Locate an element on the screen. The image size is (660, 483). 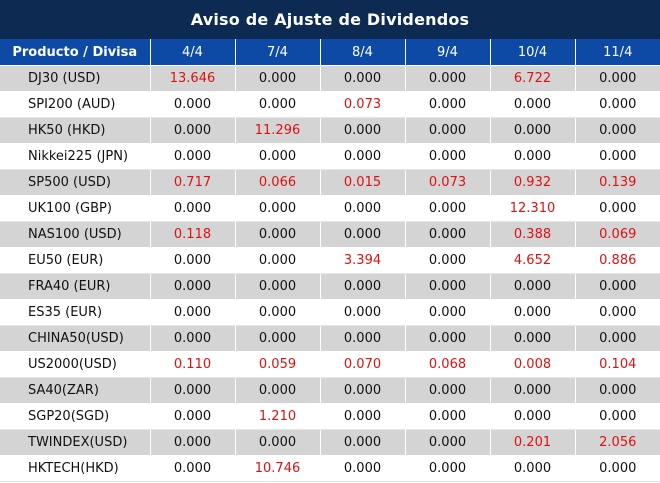
adjustment-value-cell: 0.388 is located at coordinates (533, 234).